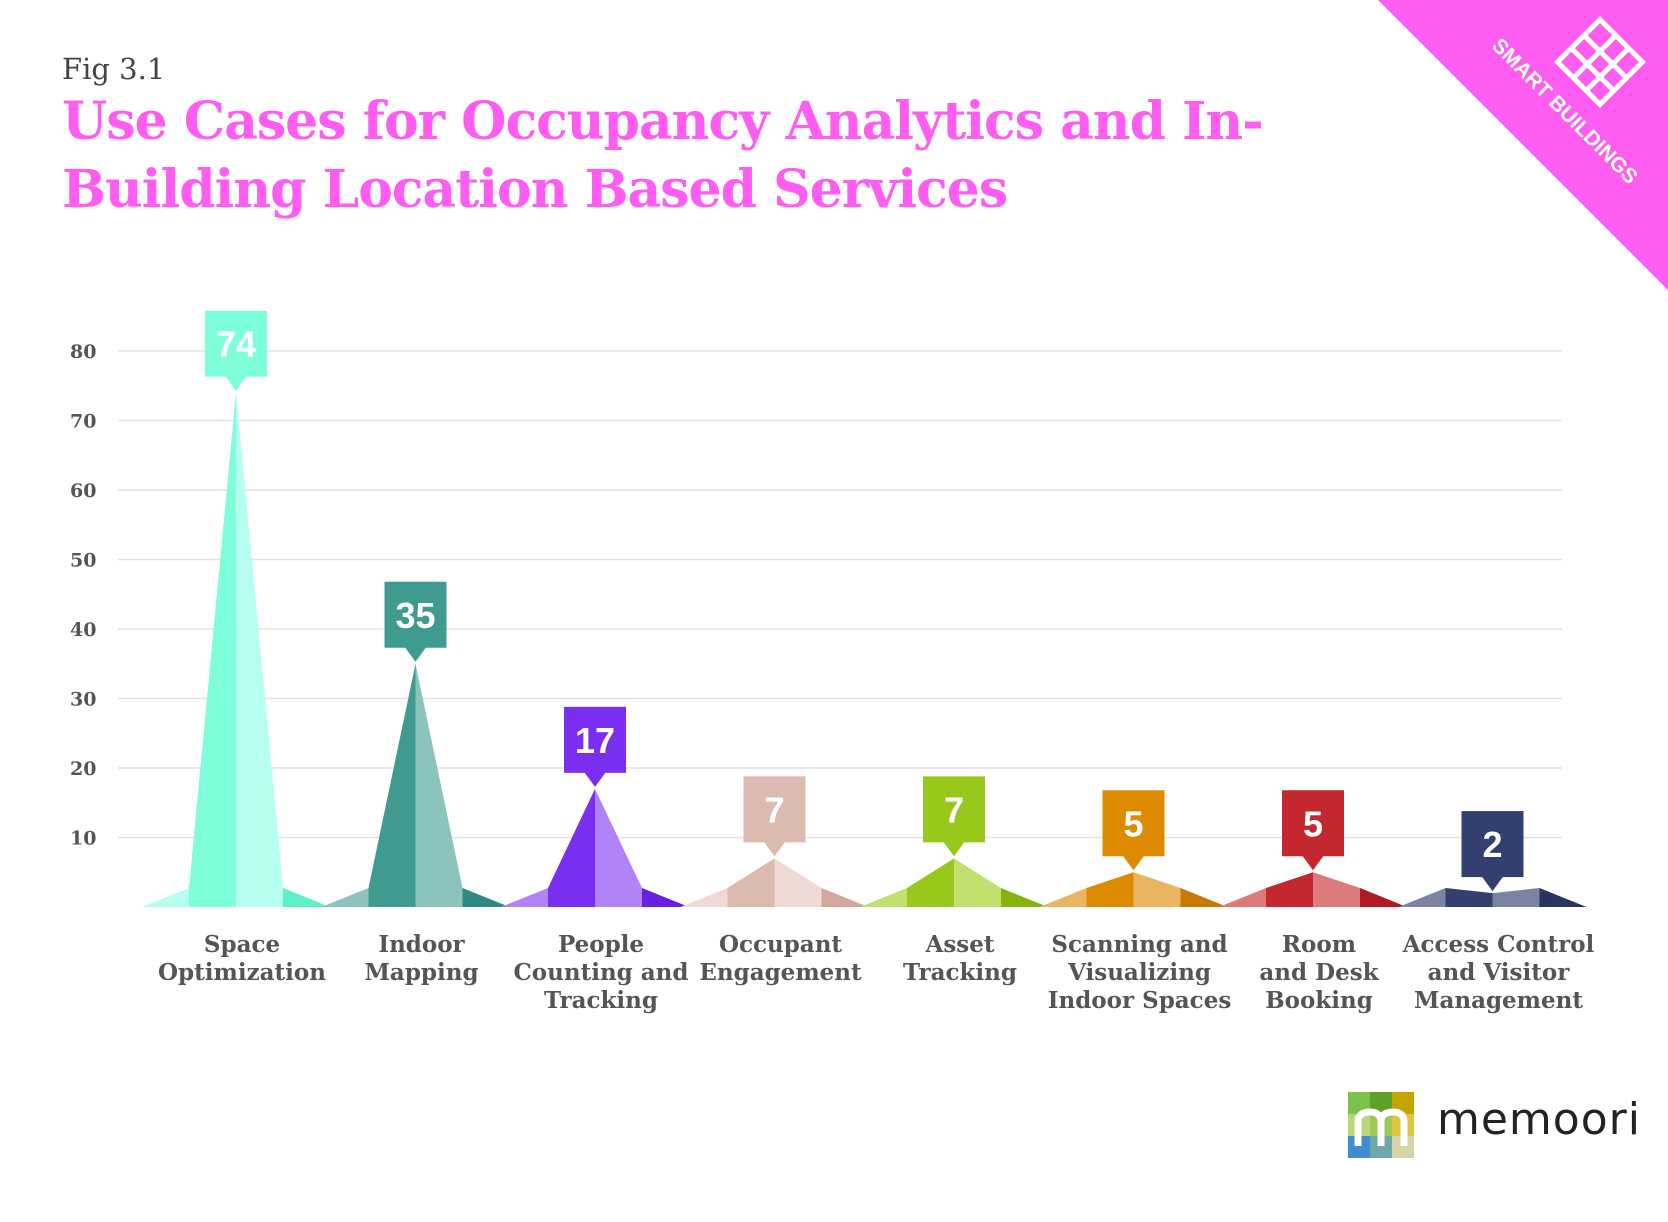 The height and width of the screenshot is (1222, 1668). I want to click on value-label: 2, so click(1492, 844).